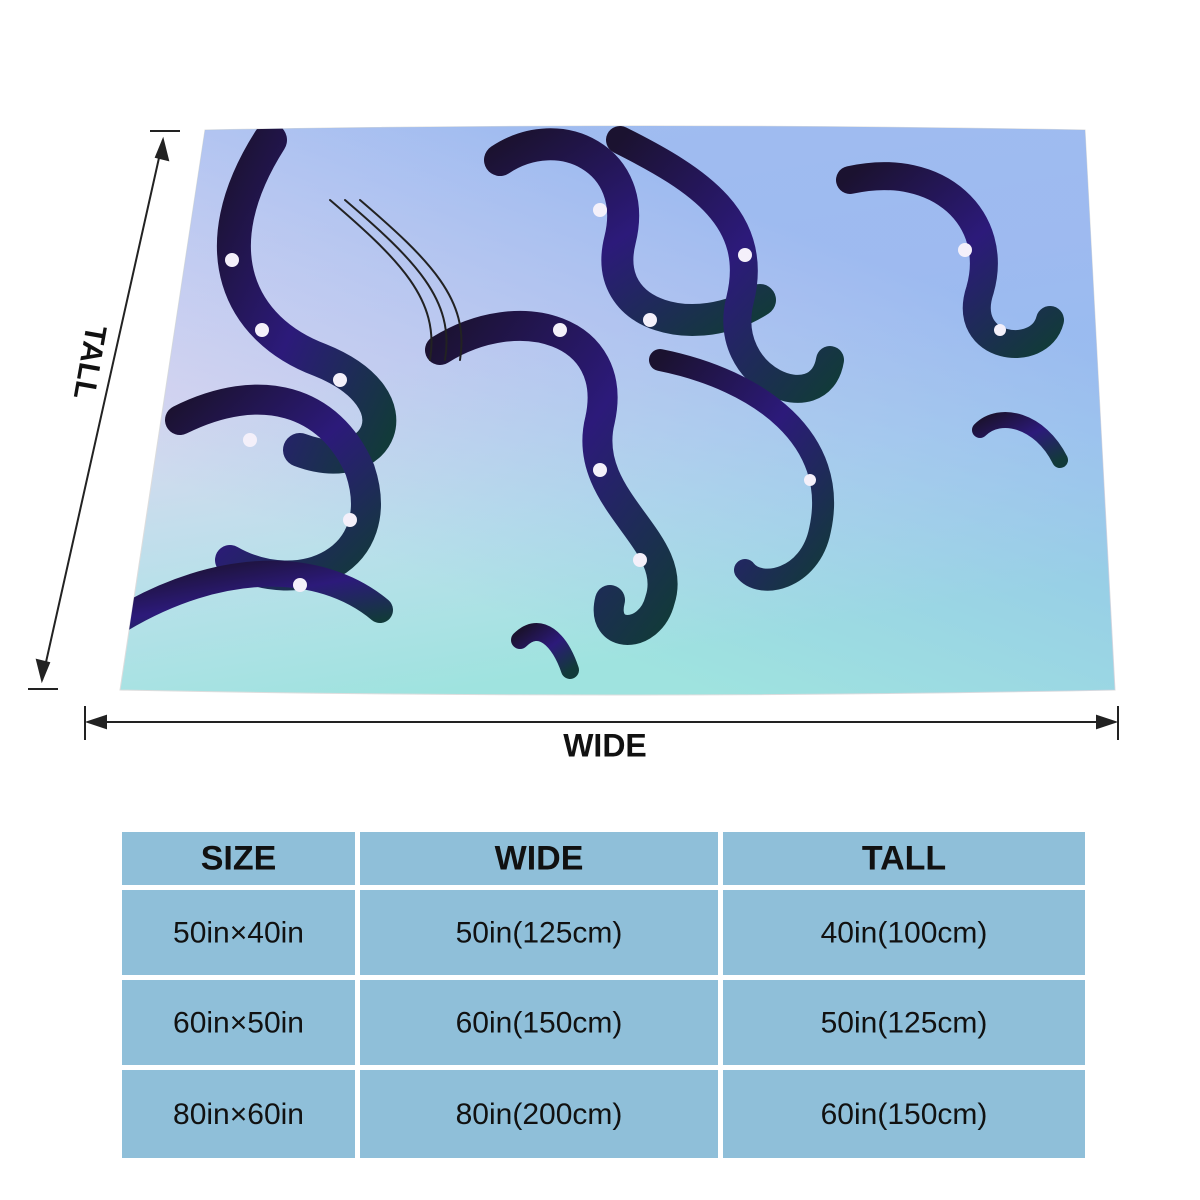 The image size is (1200, 1200). Describe the element at coordinates (89, 362) in the screenshot. I see `tall-label: TALL` at that location.